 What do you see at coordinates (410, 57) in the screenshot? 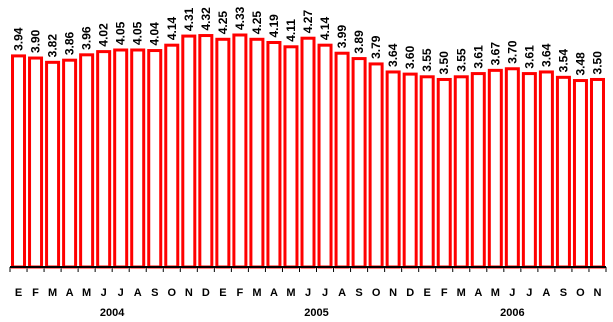
I see `value-label: 3.60` at bounding box center [410, 57].